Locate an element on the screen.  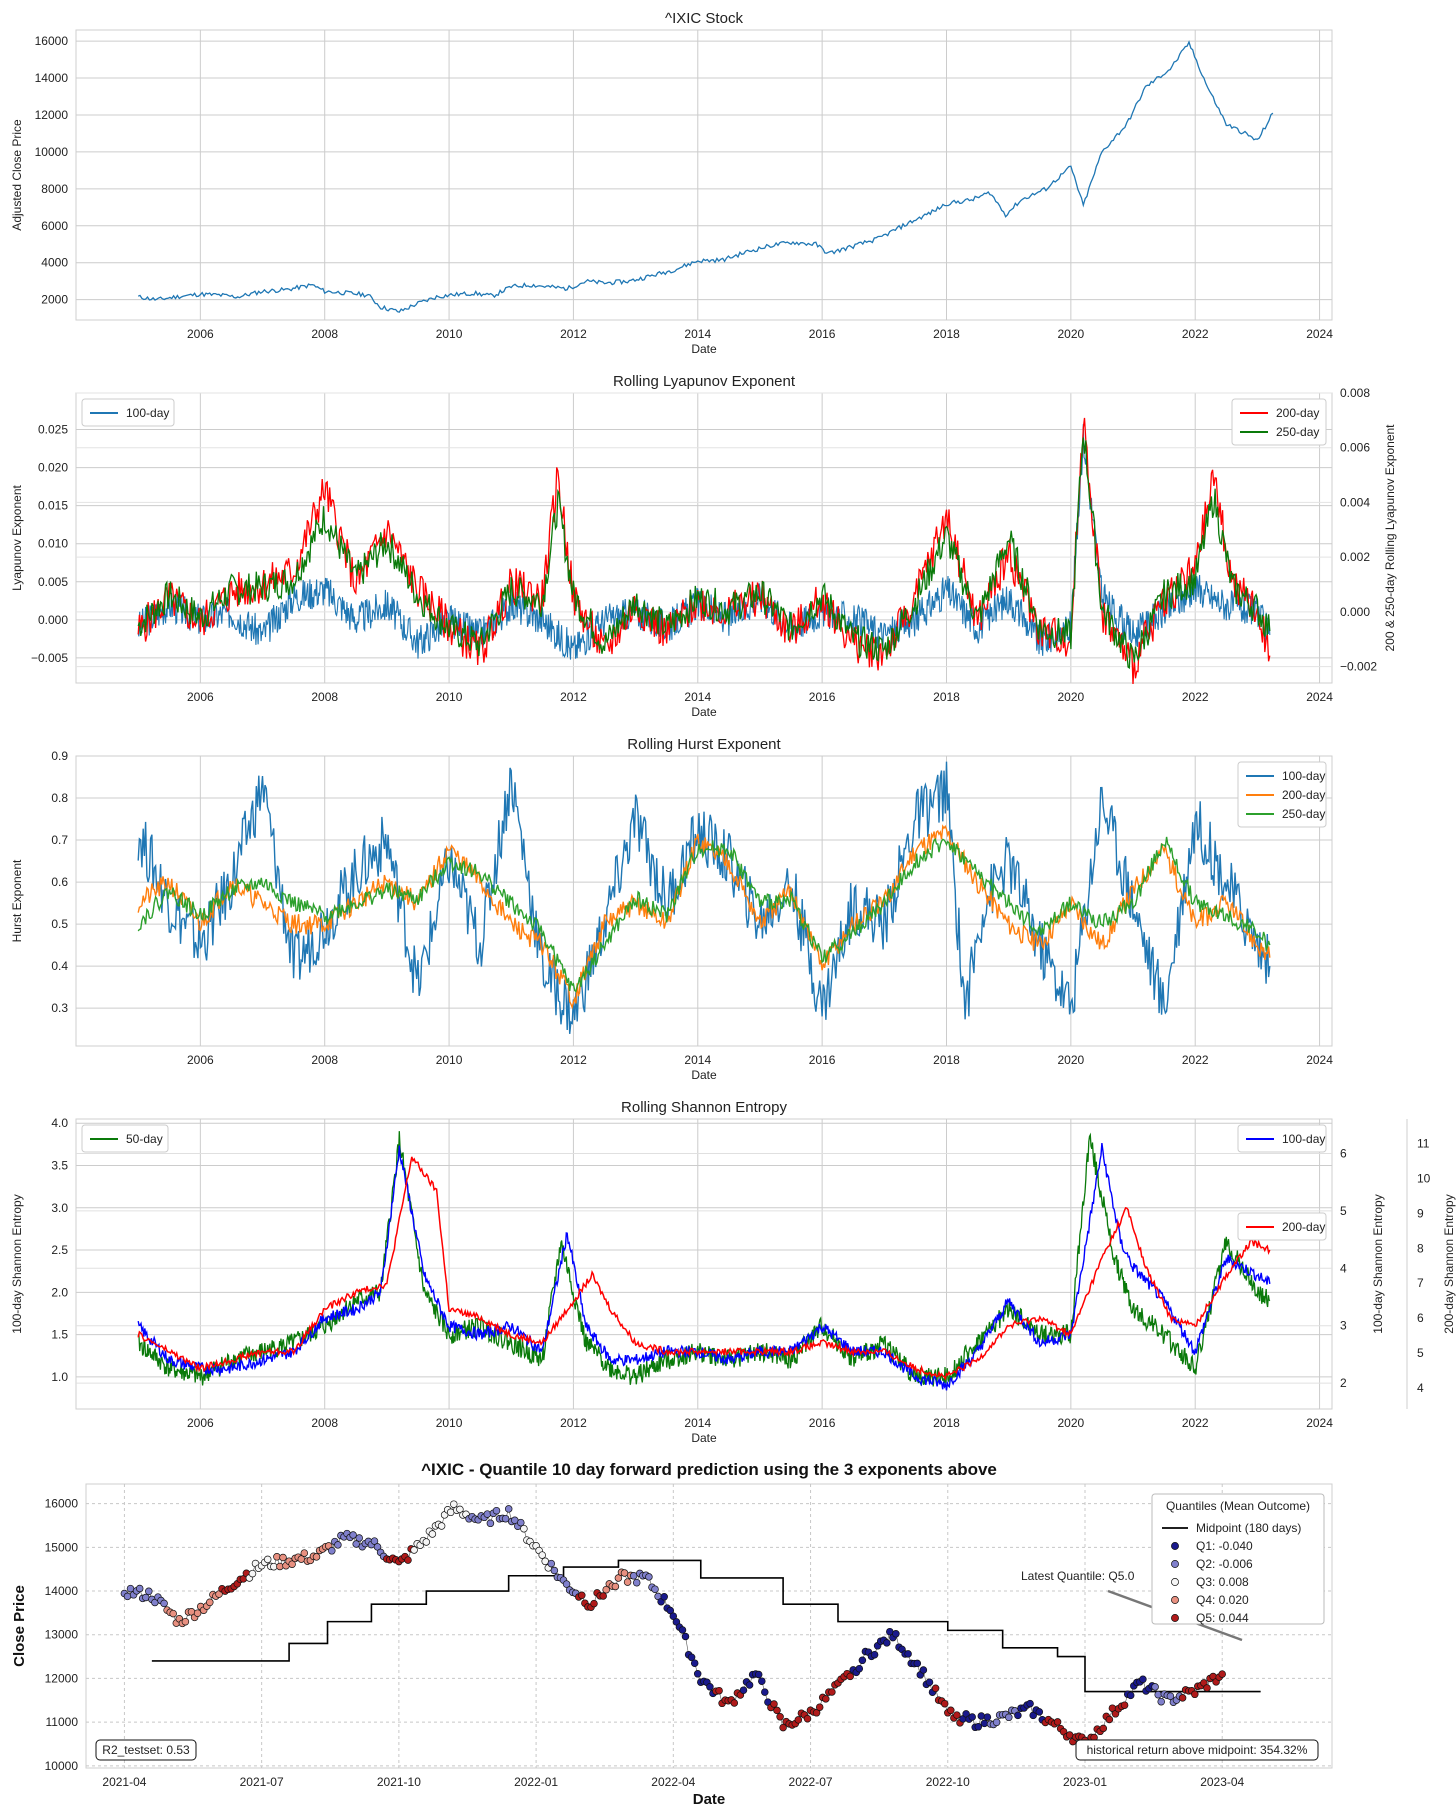
shannon-y-axis-label: 100-day Shannon Entropy is located at coordinates (17, 1263).